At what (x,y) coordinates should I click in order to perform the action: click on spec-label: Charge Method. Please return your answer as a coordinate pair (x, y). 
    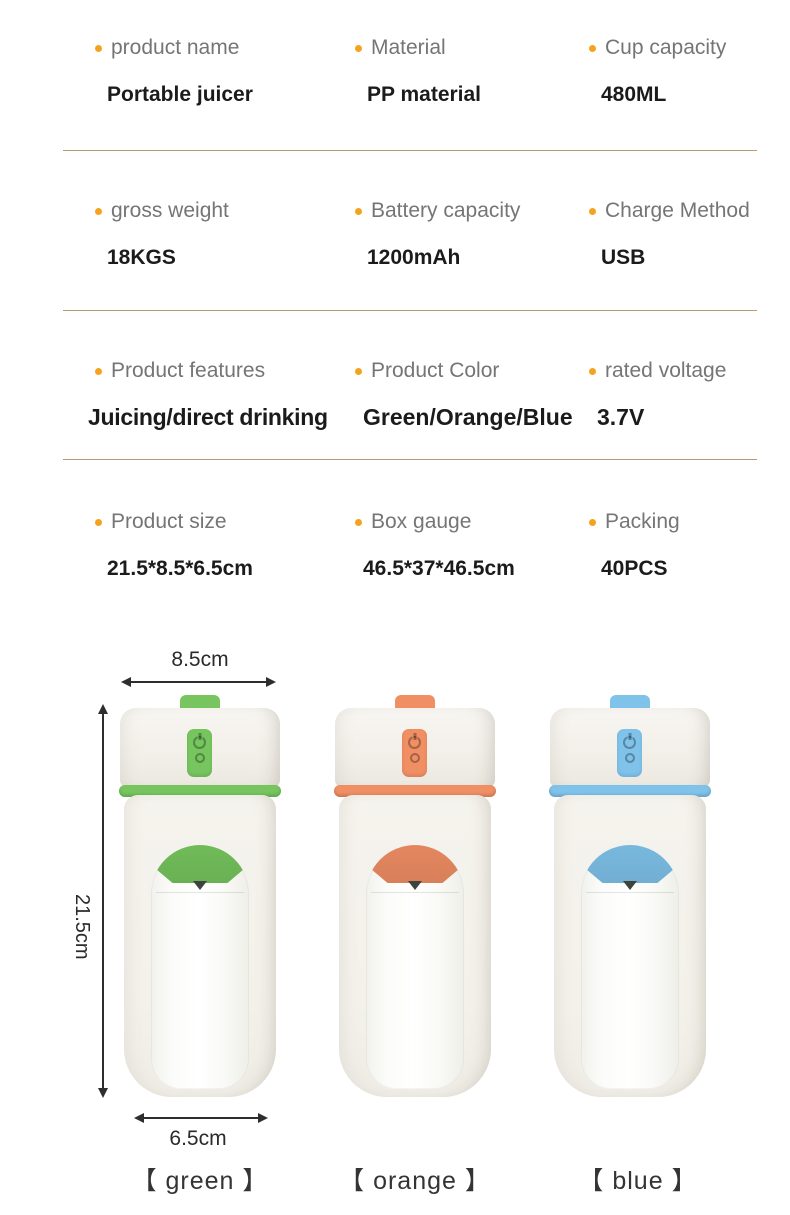
    Looking at the image, I should click on (677, 210).